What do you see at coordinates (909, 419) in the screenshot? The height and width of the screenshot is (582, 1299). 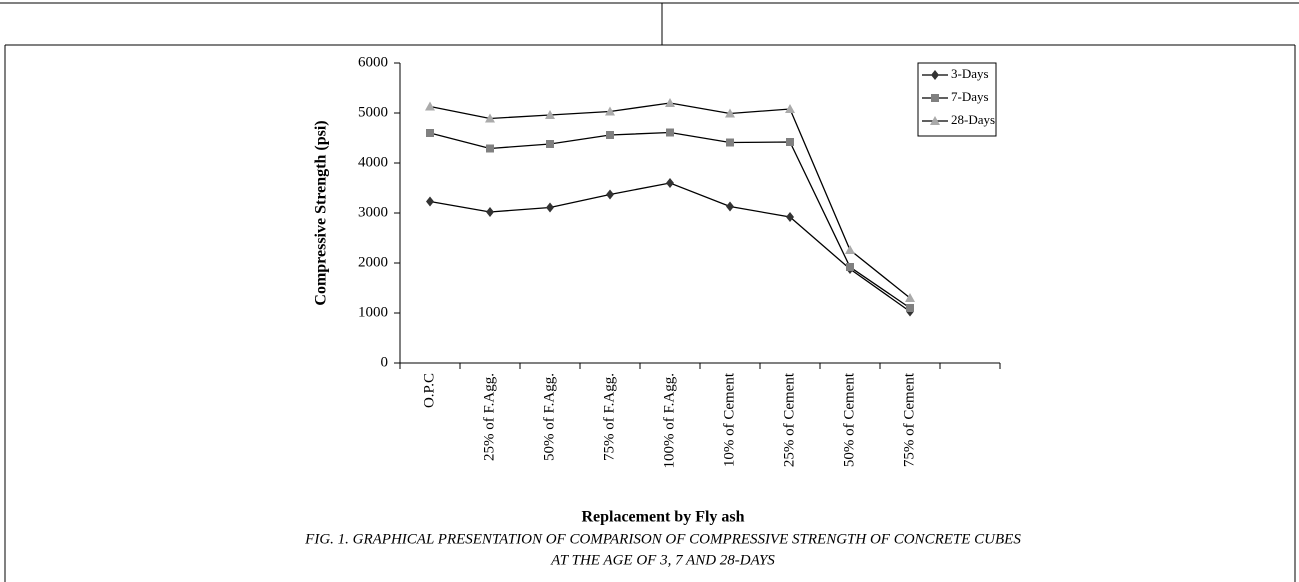 I see `x-tick-label: 75% of Cement` at bounding box center [909, 419].